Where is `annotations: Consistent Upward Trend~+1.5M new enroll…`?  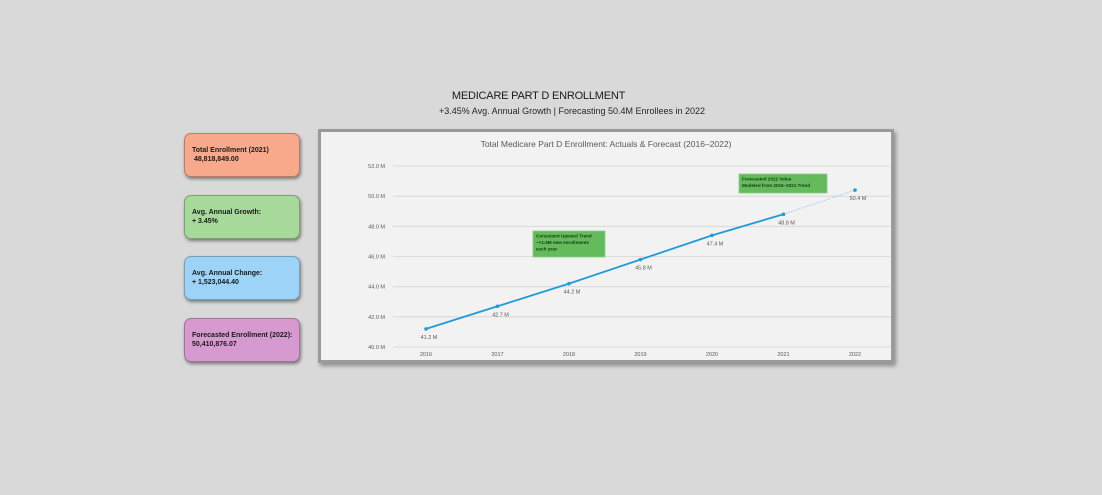
annotations: Consistent Upward Trend~+1.5M new enroll… is located at coordinates (680, 215).